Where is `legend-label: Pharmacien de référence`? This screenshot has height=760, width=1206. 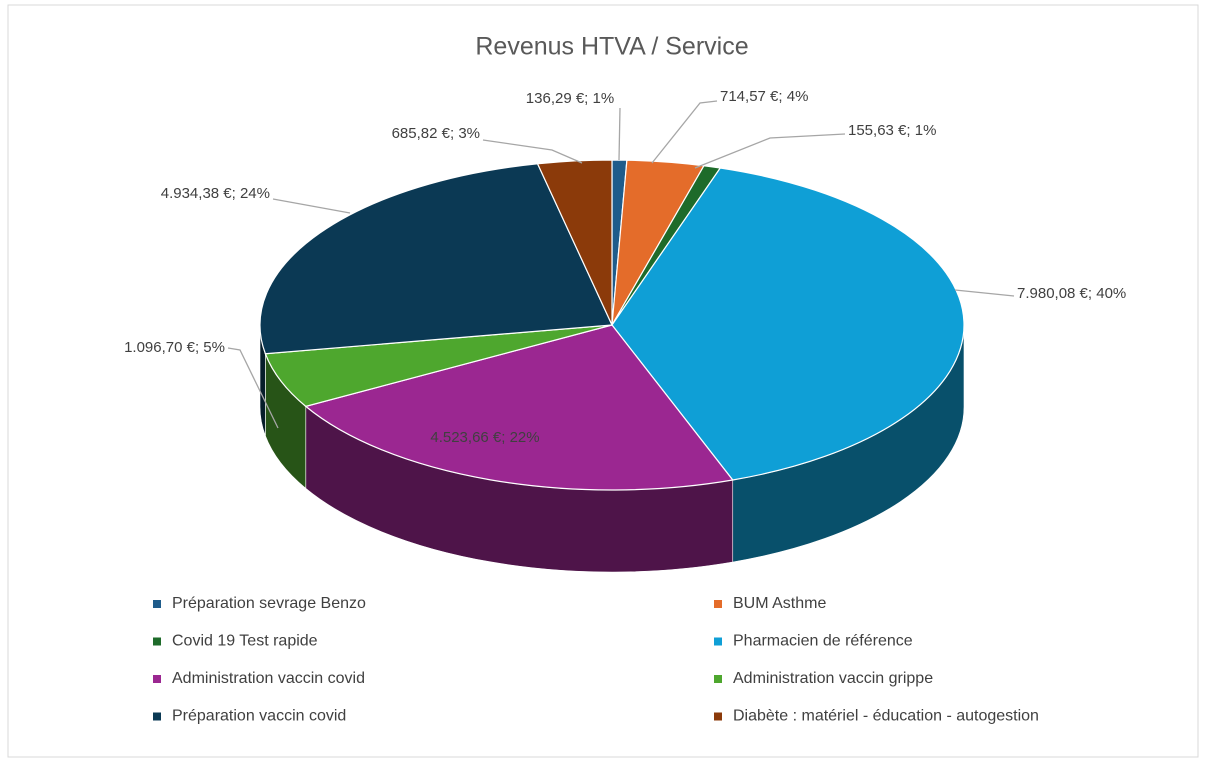
legend-label: Pharmacien de référence is located at coordinates (823, 641).